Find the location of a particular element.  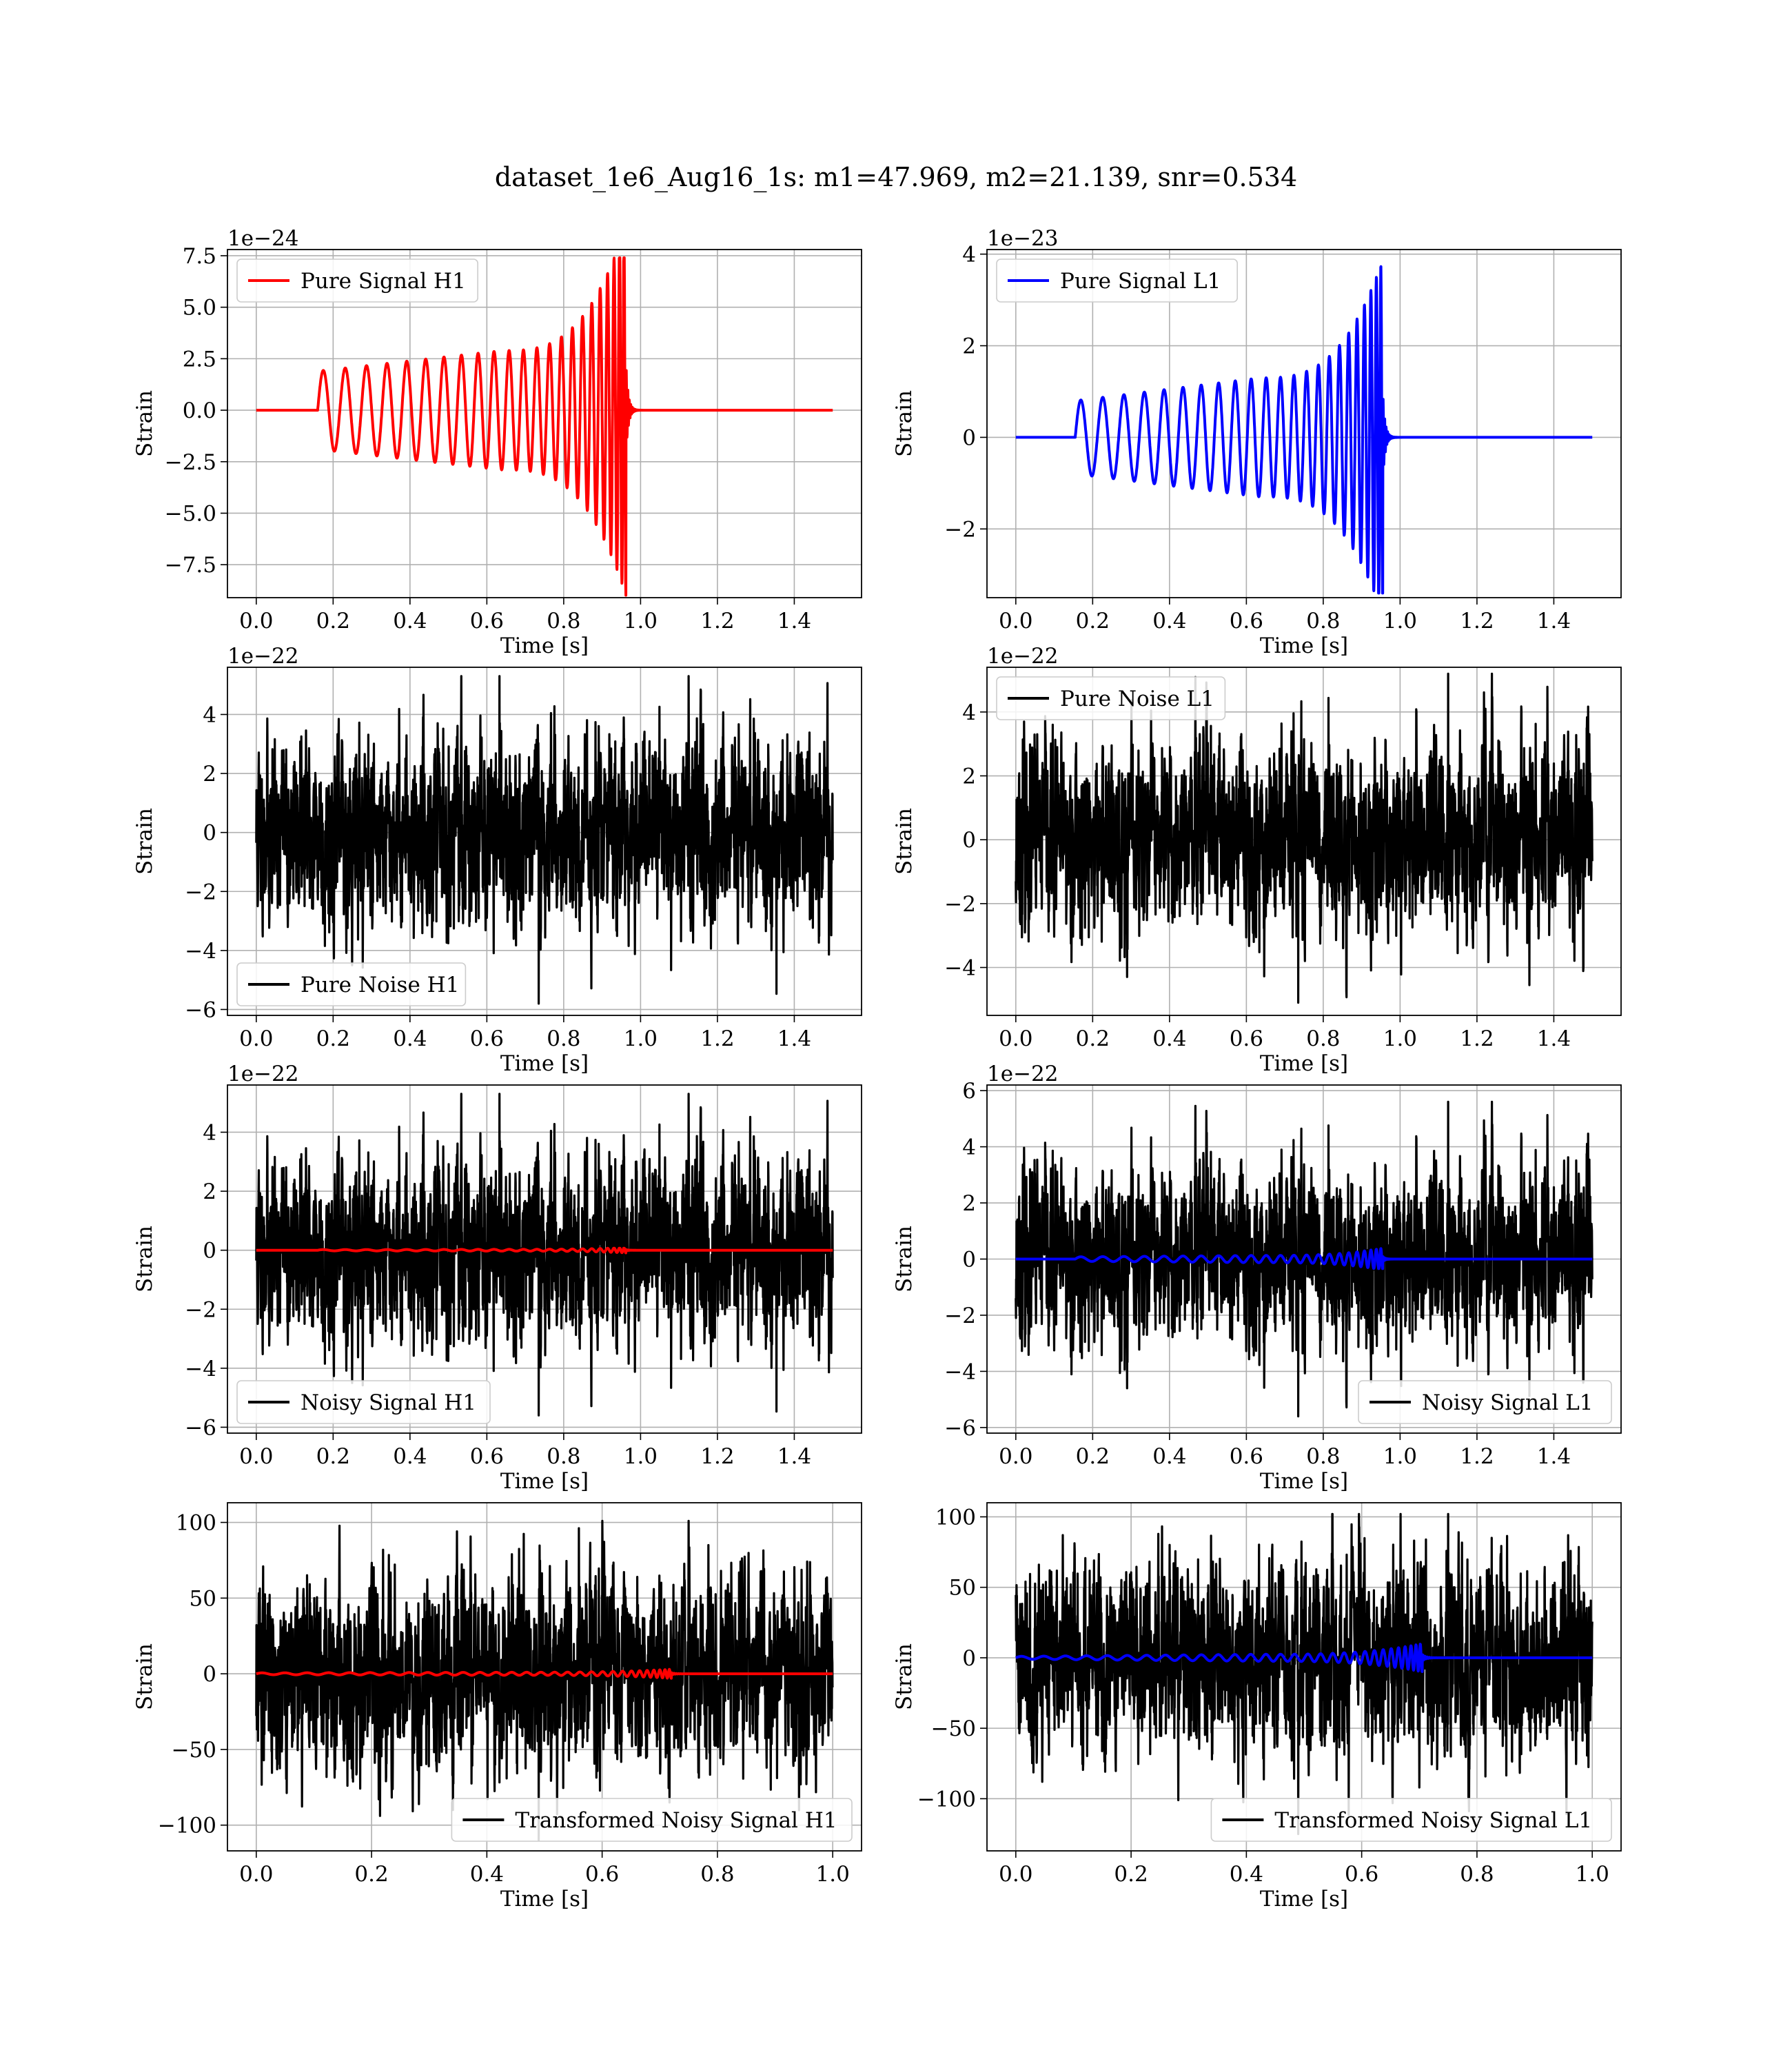

legend: Noisy Signal H1 is located at coordinates (363, 1402).